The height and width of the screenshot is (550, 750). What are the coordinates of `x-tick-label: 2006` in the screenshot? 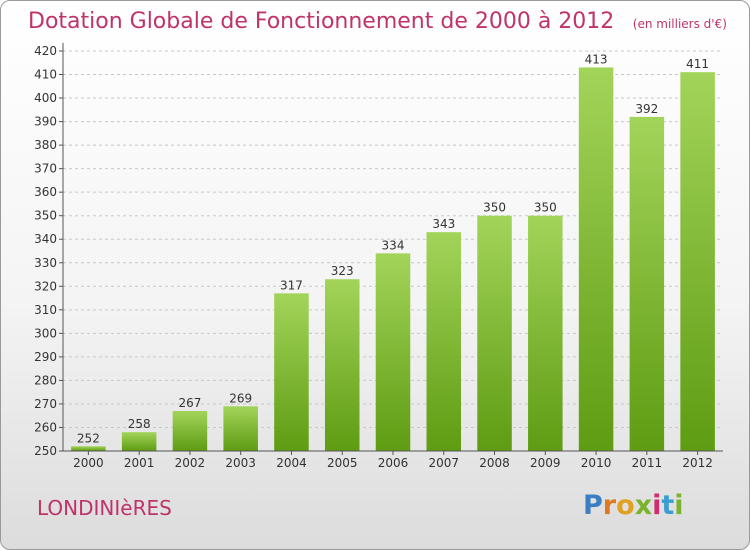 It's located at (393, 463).